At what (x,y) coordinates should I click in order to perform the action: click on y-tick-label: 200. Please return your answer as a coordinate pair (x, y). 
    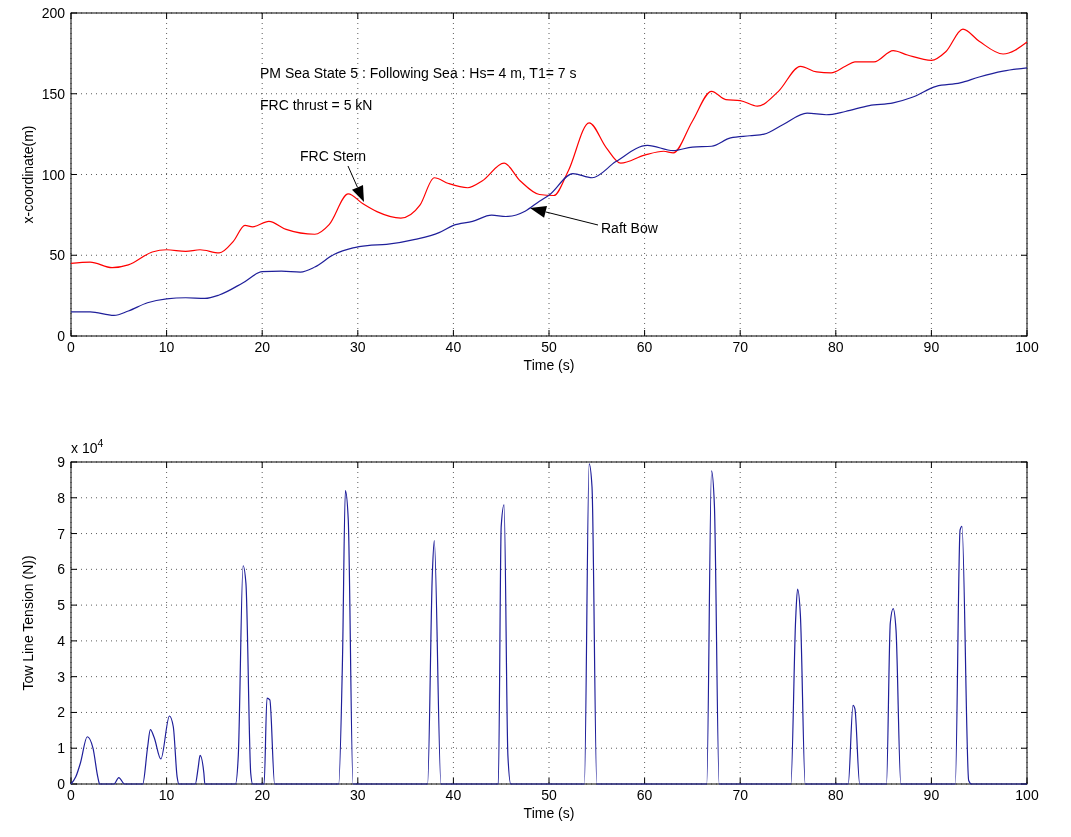
    Looking at the image, I should click on (53, 13).